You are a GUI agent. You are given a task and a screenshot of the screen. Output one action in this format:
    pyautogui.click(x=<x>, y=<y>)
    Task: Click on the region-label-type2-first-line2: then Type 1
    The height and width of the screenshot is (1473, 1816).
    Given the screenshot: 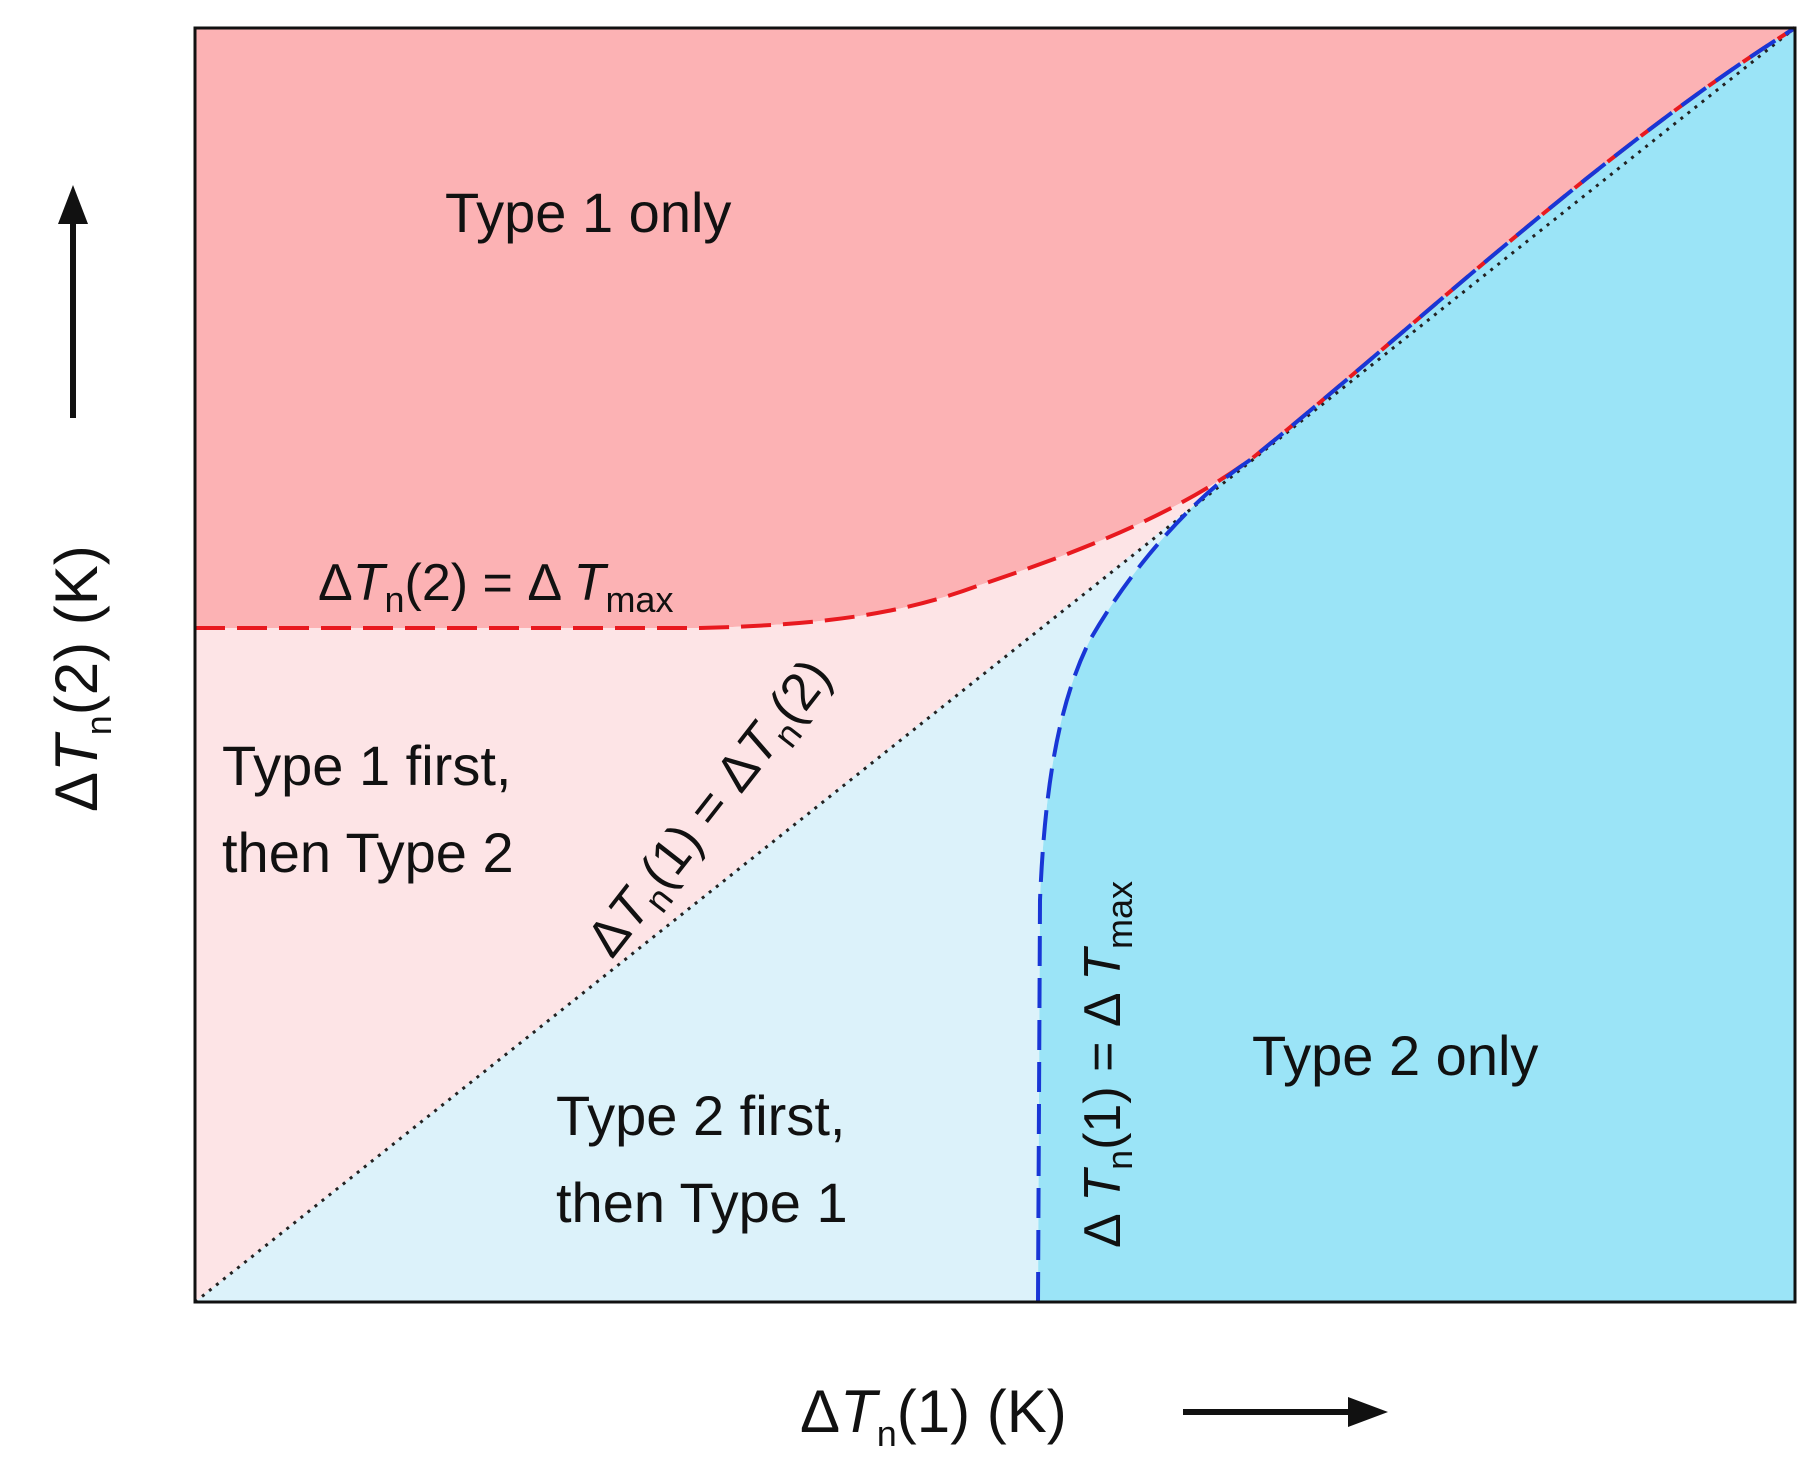 What is the action you would take?
    pyautogui.click(x=702, y=1202)
    